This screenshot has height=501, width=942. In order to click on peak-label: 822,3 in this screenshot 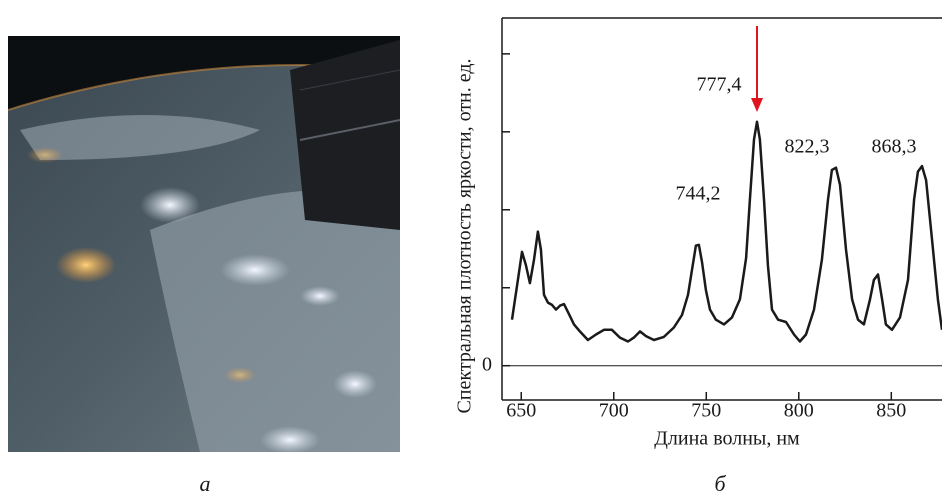, I will do `click(807, 147)`.